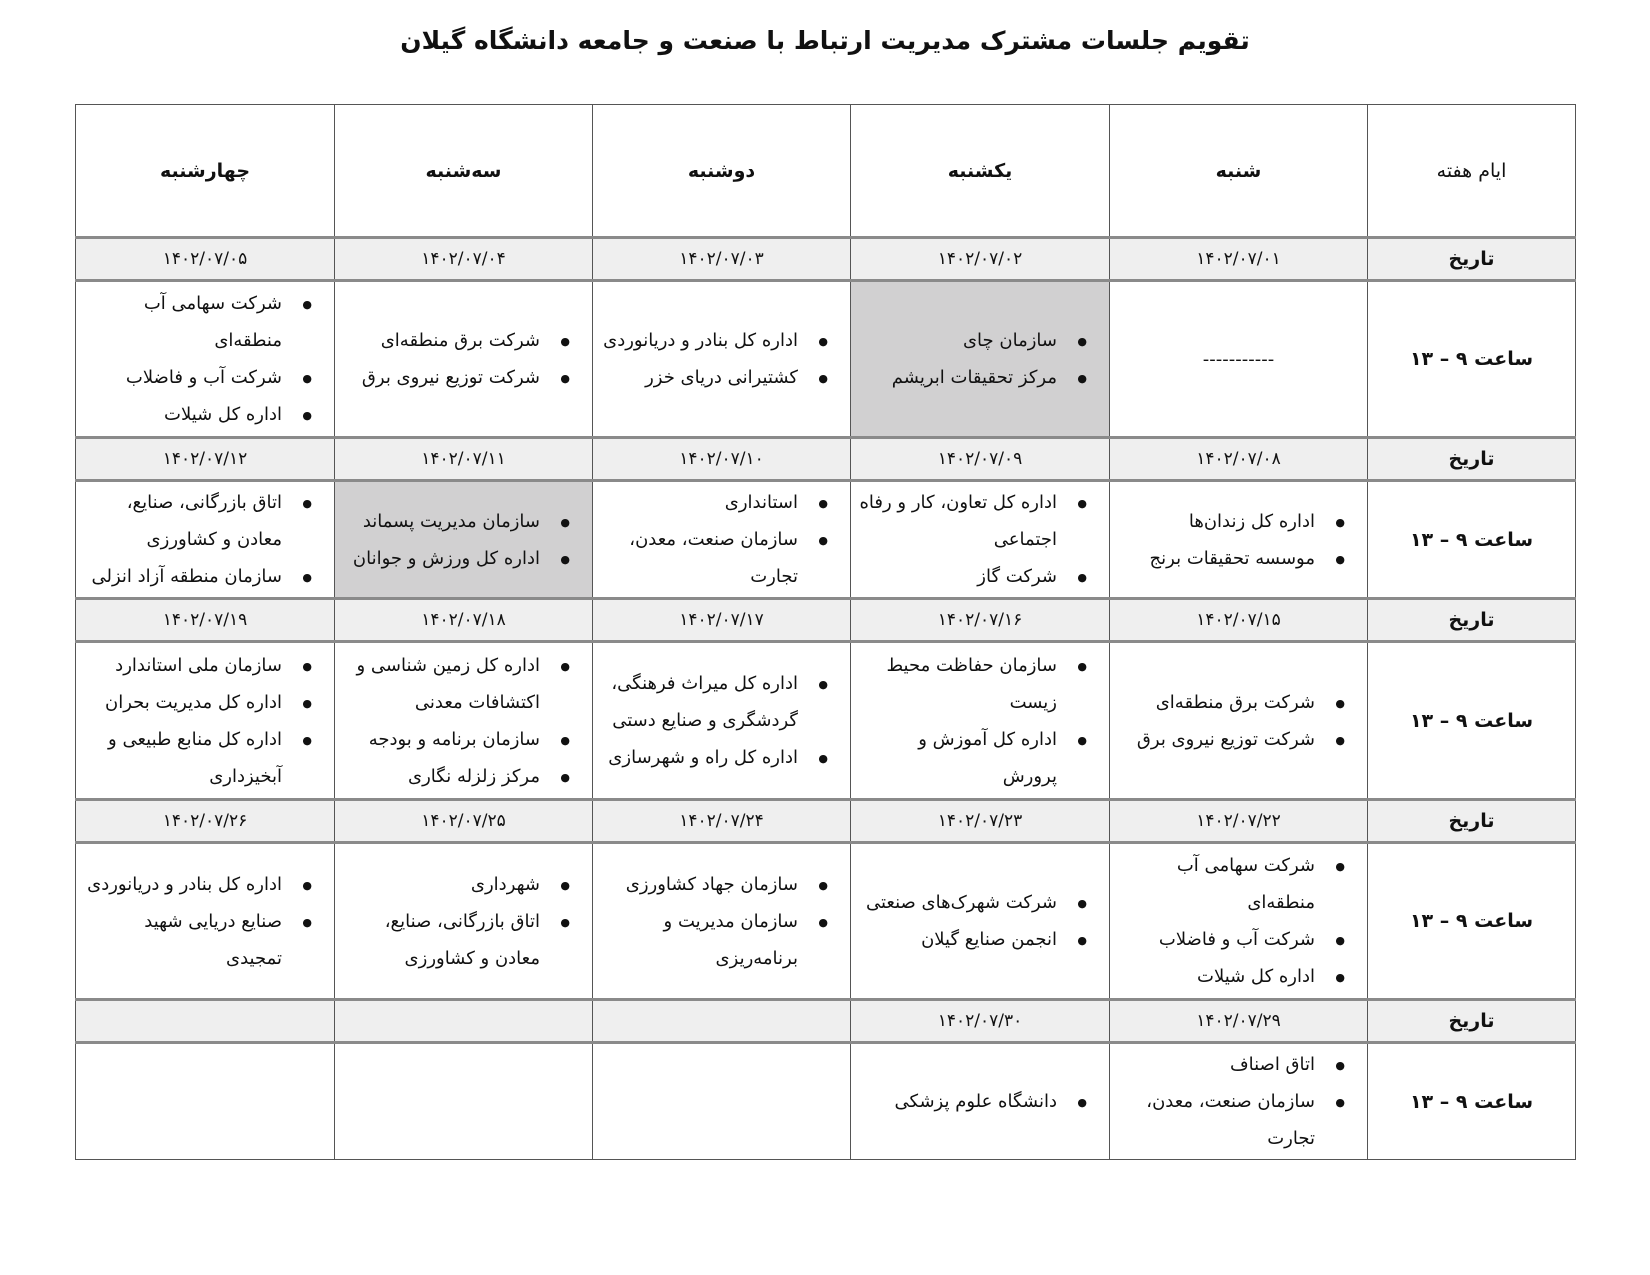  Describe the element at coordinates (713, 558) in the screenshot. I see `organization-name: سازمان صنعت، معدن، تجارت` at that location.